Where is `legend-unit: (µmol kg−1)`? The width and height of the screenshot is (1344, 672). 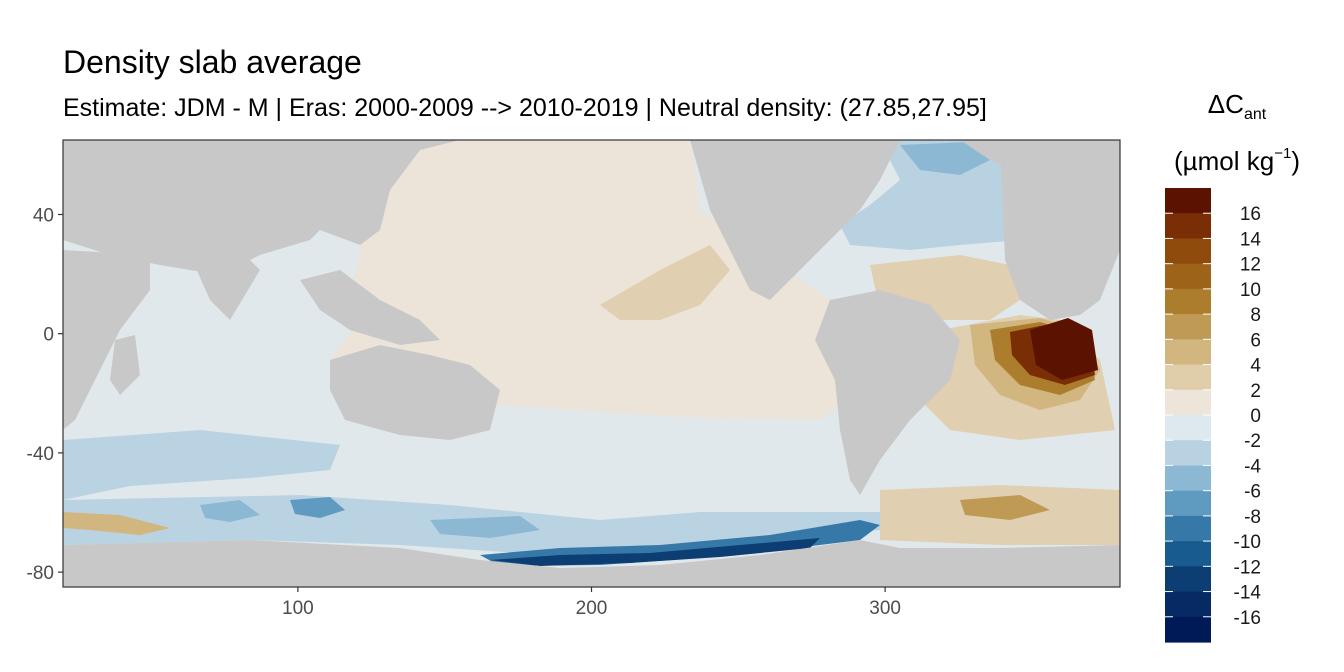
legend-unit: (µmol kg−1) is located at coordinates (1237, 157).